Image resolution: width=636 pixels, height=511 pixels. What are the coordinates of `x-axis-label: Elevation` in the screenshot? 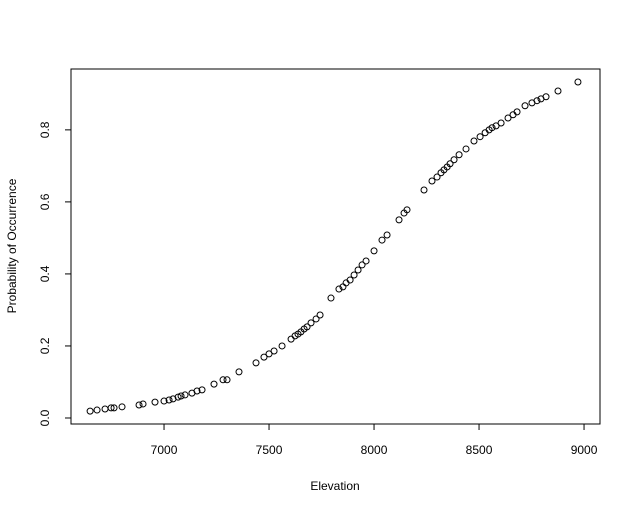 It's located at (334, 486).